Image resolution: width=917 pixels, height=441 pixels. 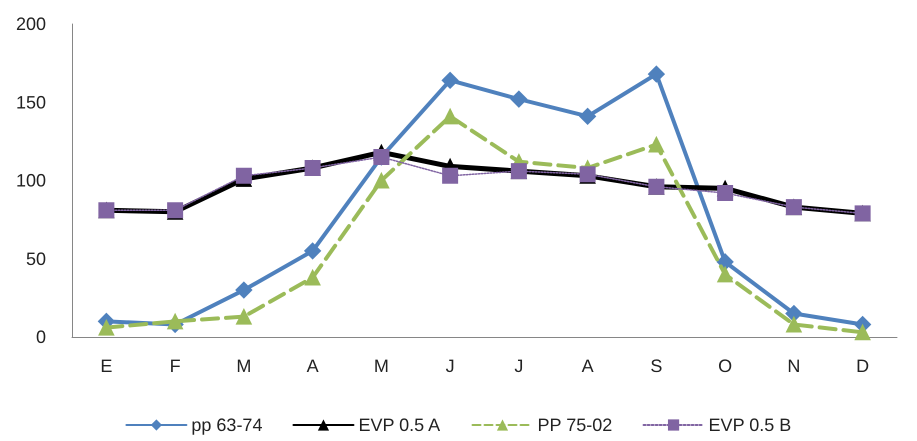 I want to click on y-tick-label: 50, so click(x=36, y=258).